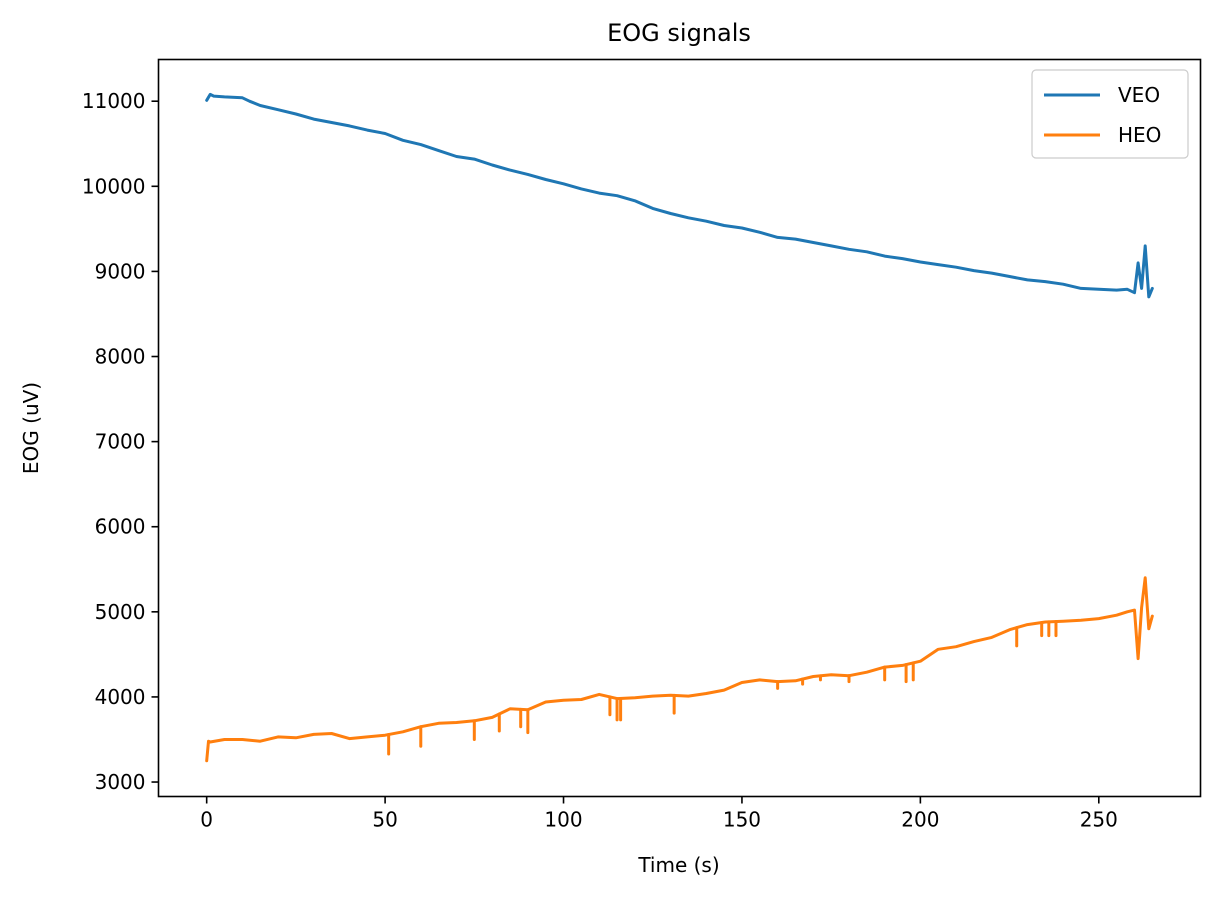 Image resolution: width=1219 pixels, height=898 pixels. I want to click on y-tick-label: 3000, so click(120, 782).